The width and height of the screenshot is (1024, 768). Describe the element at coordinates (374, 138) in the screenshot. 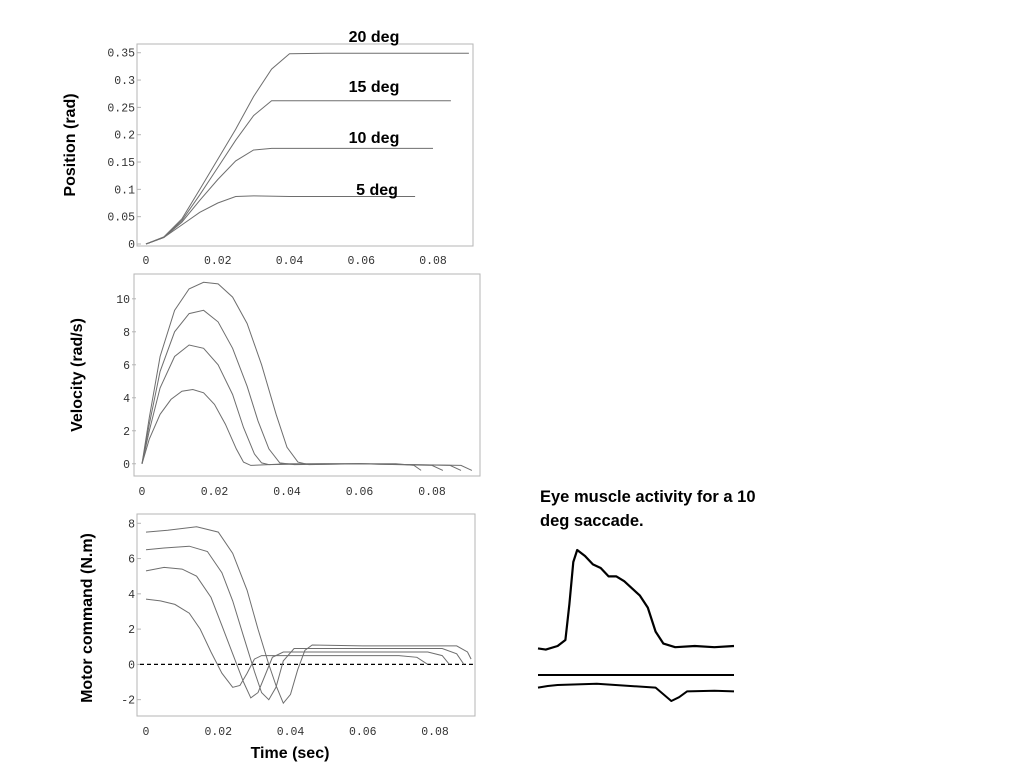

I see `label-10-deg: 10 deg` at that location.